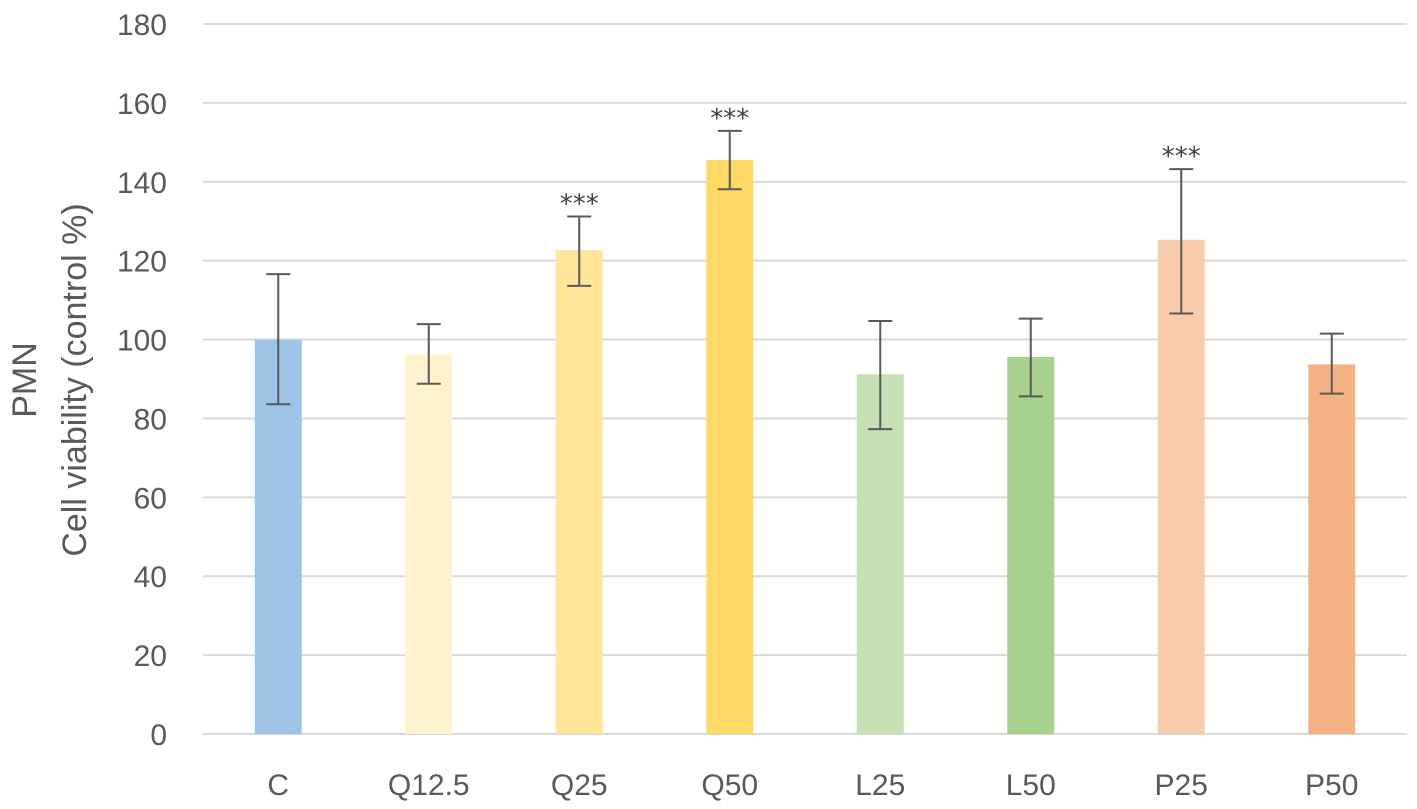  I want to click on x-tick-label: P25, so click(1181, 785).